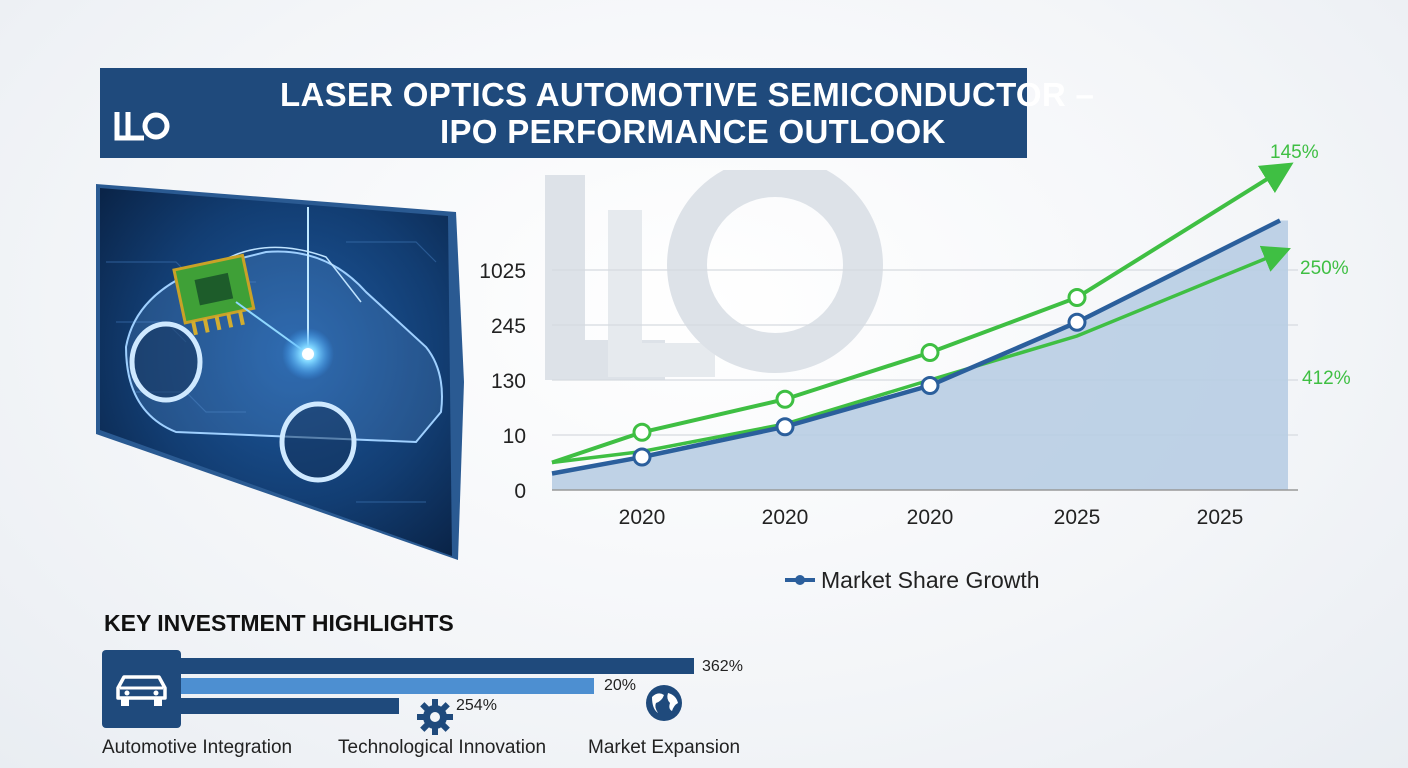  What do you see at coordinates (442, 747) in the screenshot?
I see `highlight-label-technology: Technological Innovation` at bounding box center [442, 747].